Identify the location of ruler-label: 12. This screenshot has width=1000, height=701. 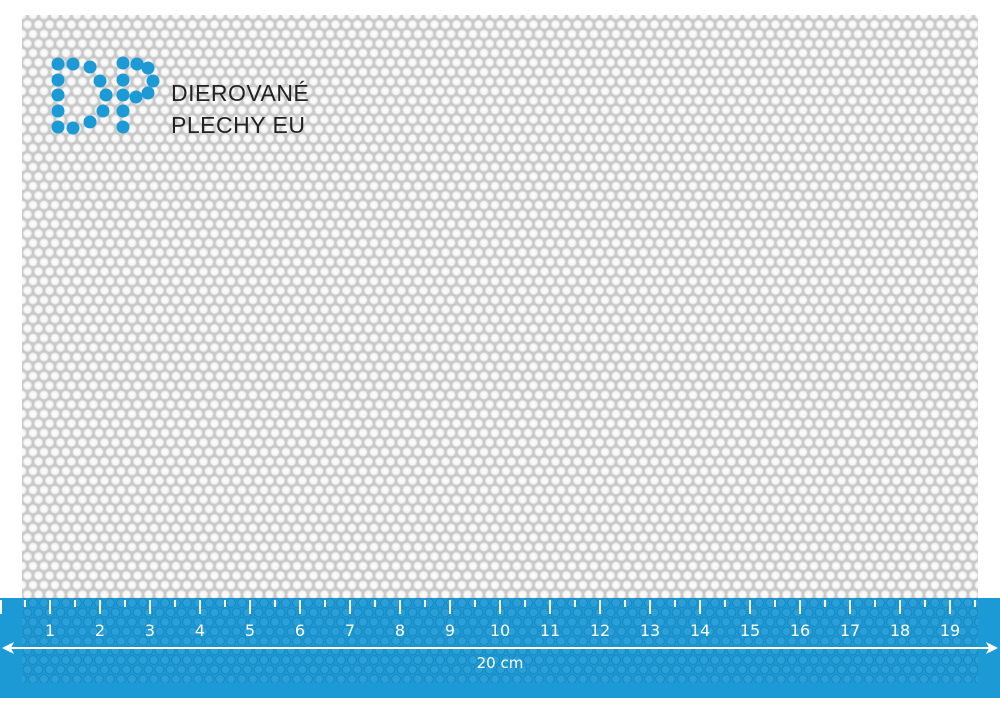
(600, 630).